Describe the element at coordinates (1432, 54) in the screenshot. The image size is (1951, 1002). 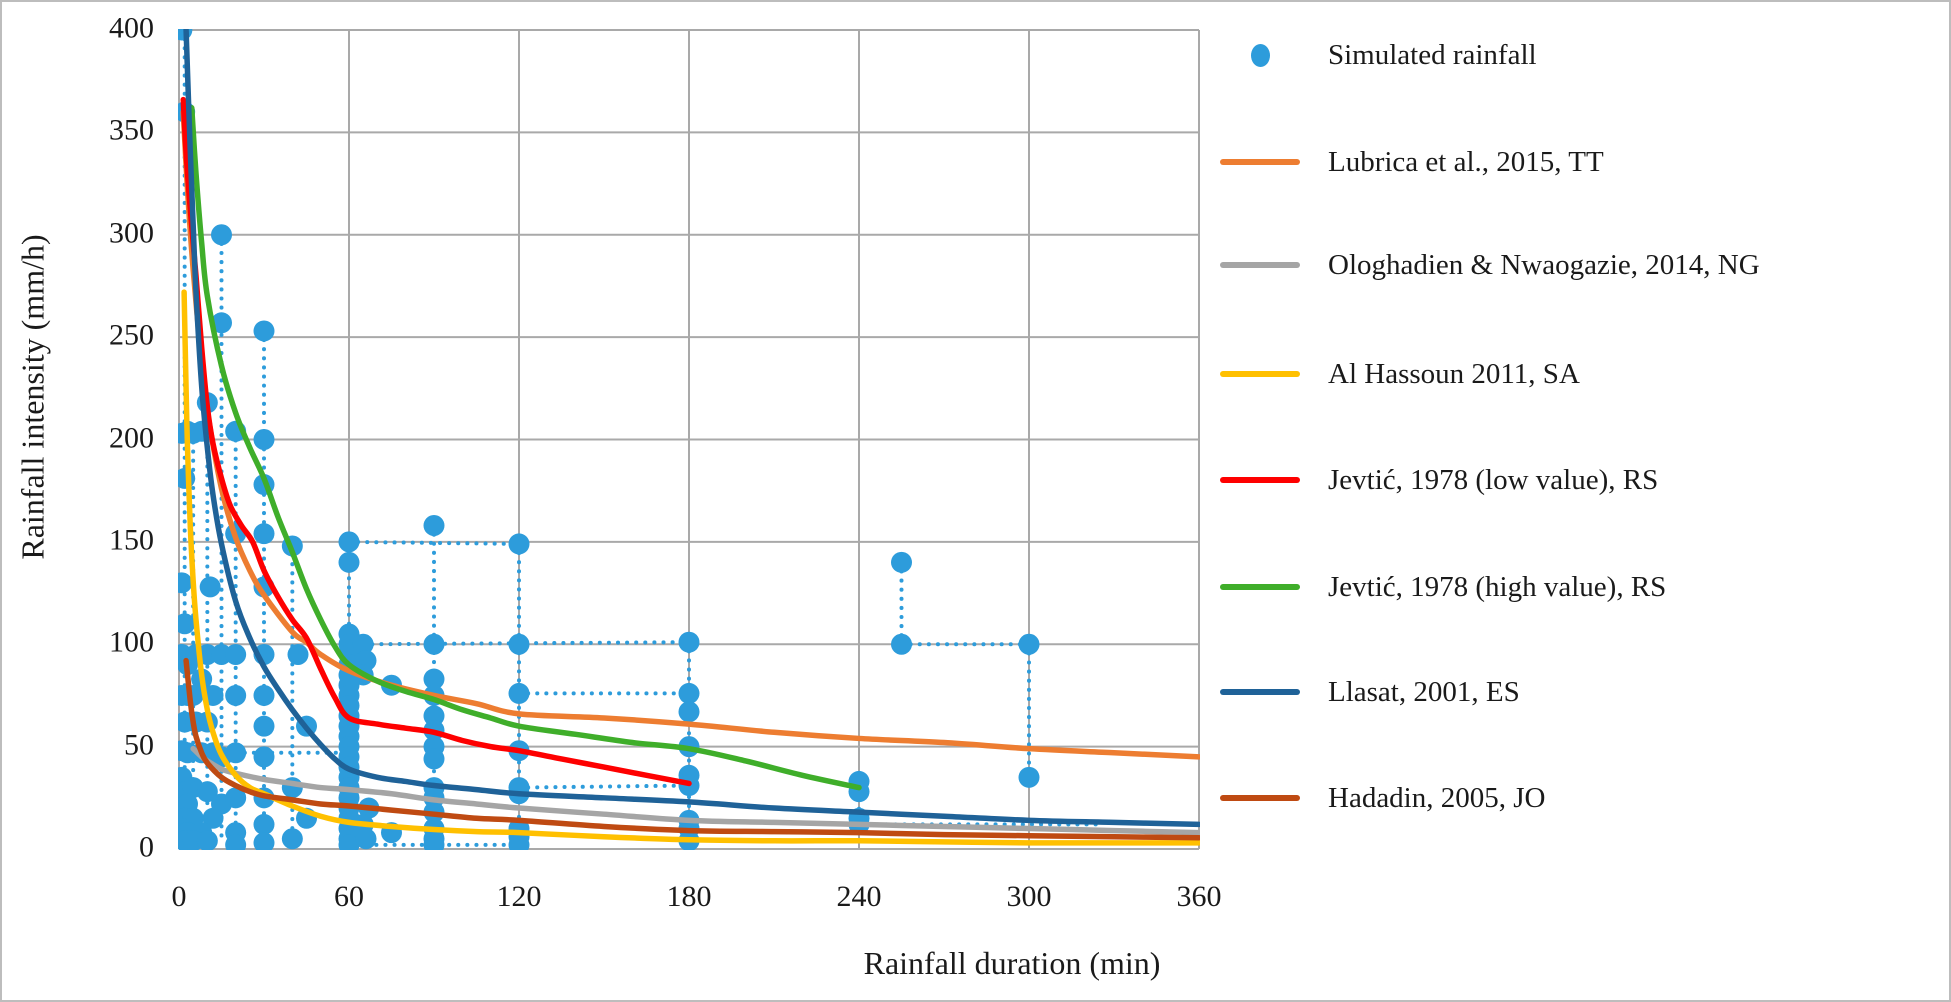
I see `legend-item-label: Simulated rainfall` at that location.